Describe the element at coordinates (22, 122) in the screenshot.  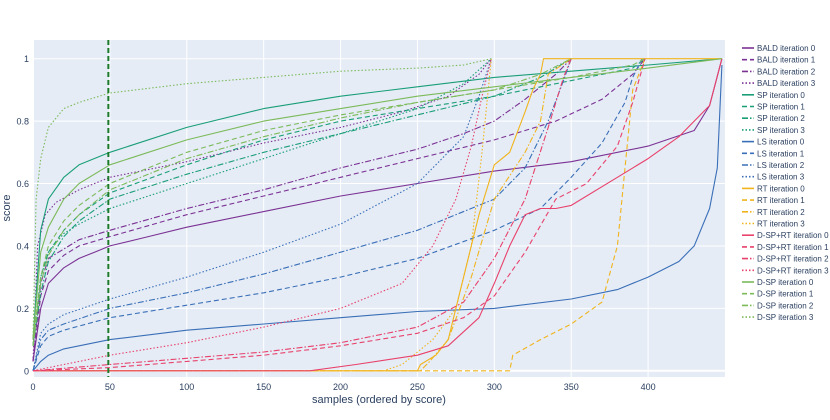
I see `y-tick-label: 0.8` at that location.